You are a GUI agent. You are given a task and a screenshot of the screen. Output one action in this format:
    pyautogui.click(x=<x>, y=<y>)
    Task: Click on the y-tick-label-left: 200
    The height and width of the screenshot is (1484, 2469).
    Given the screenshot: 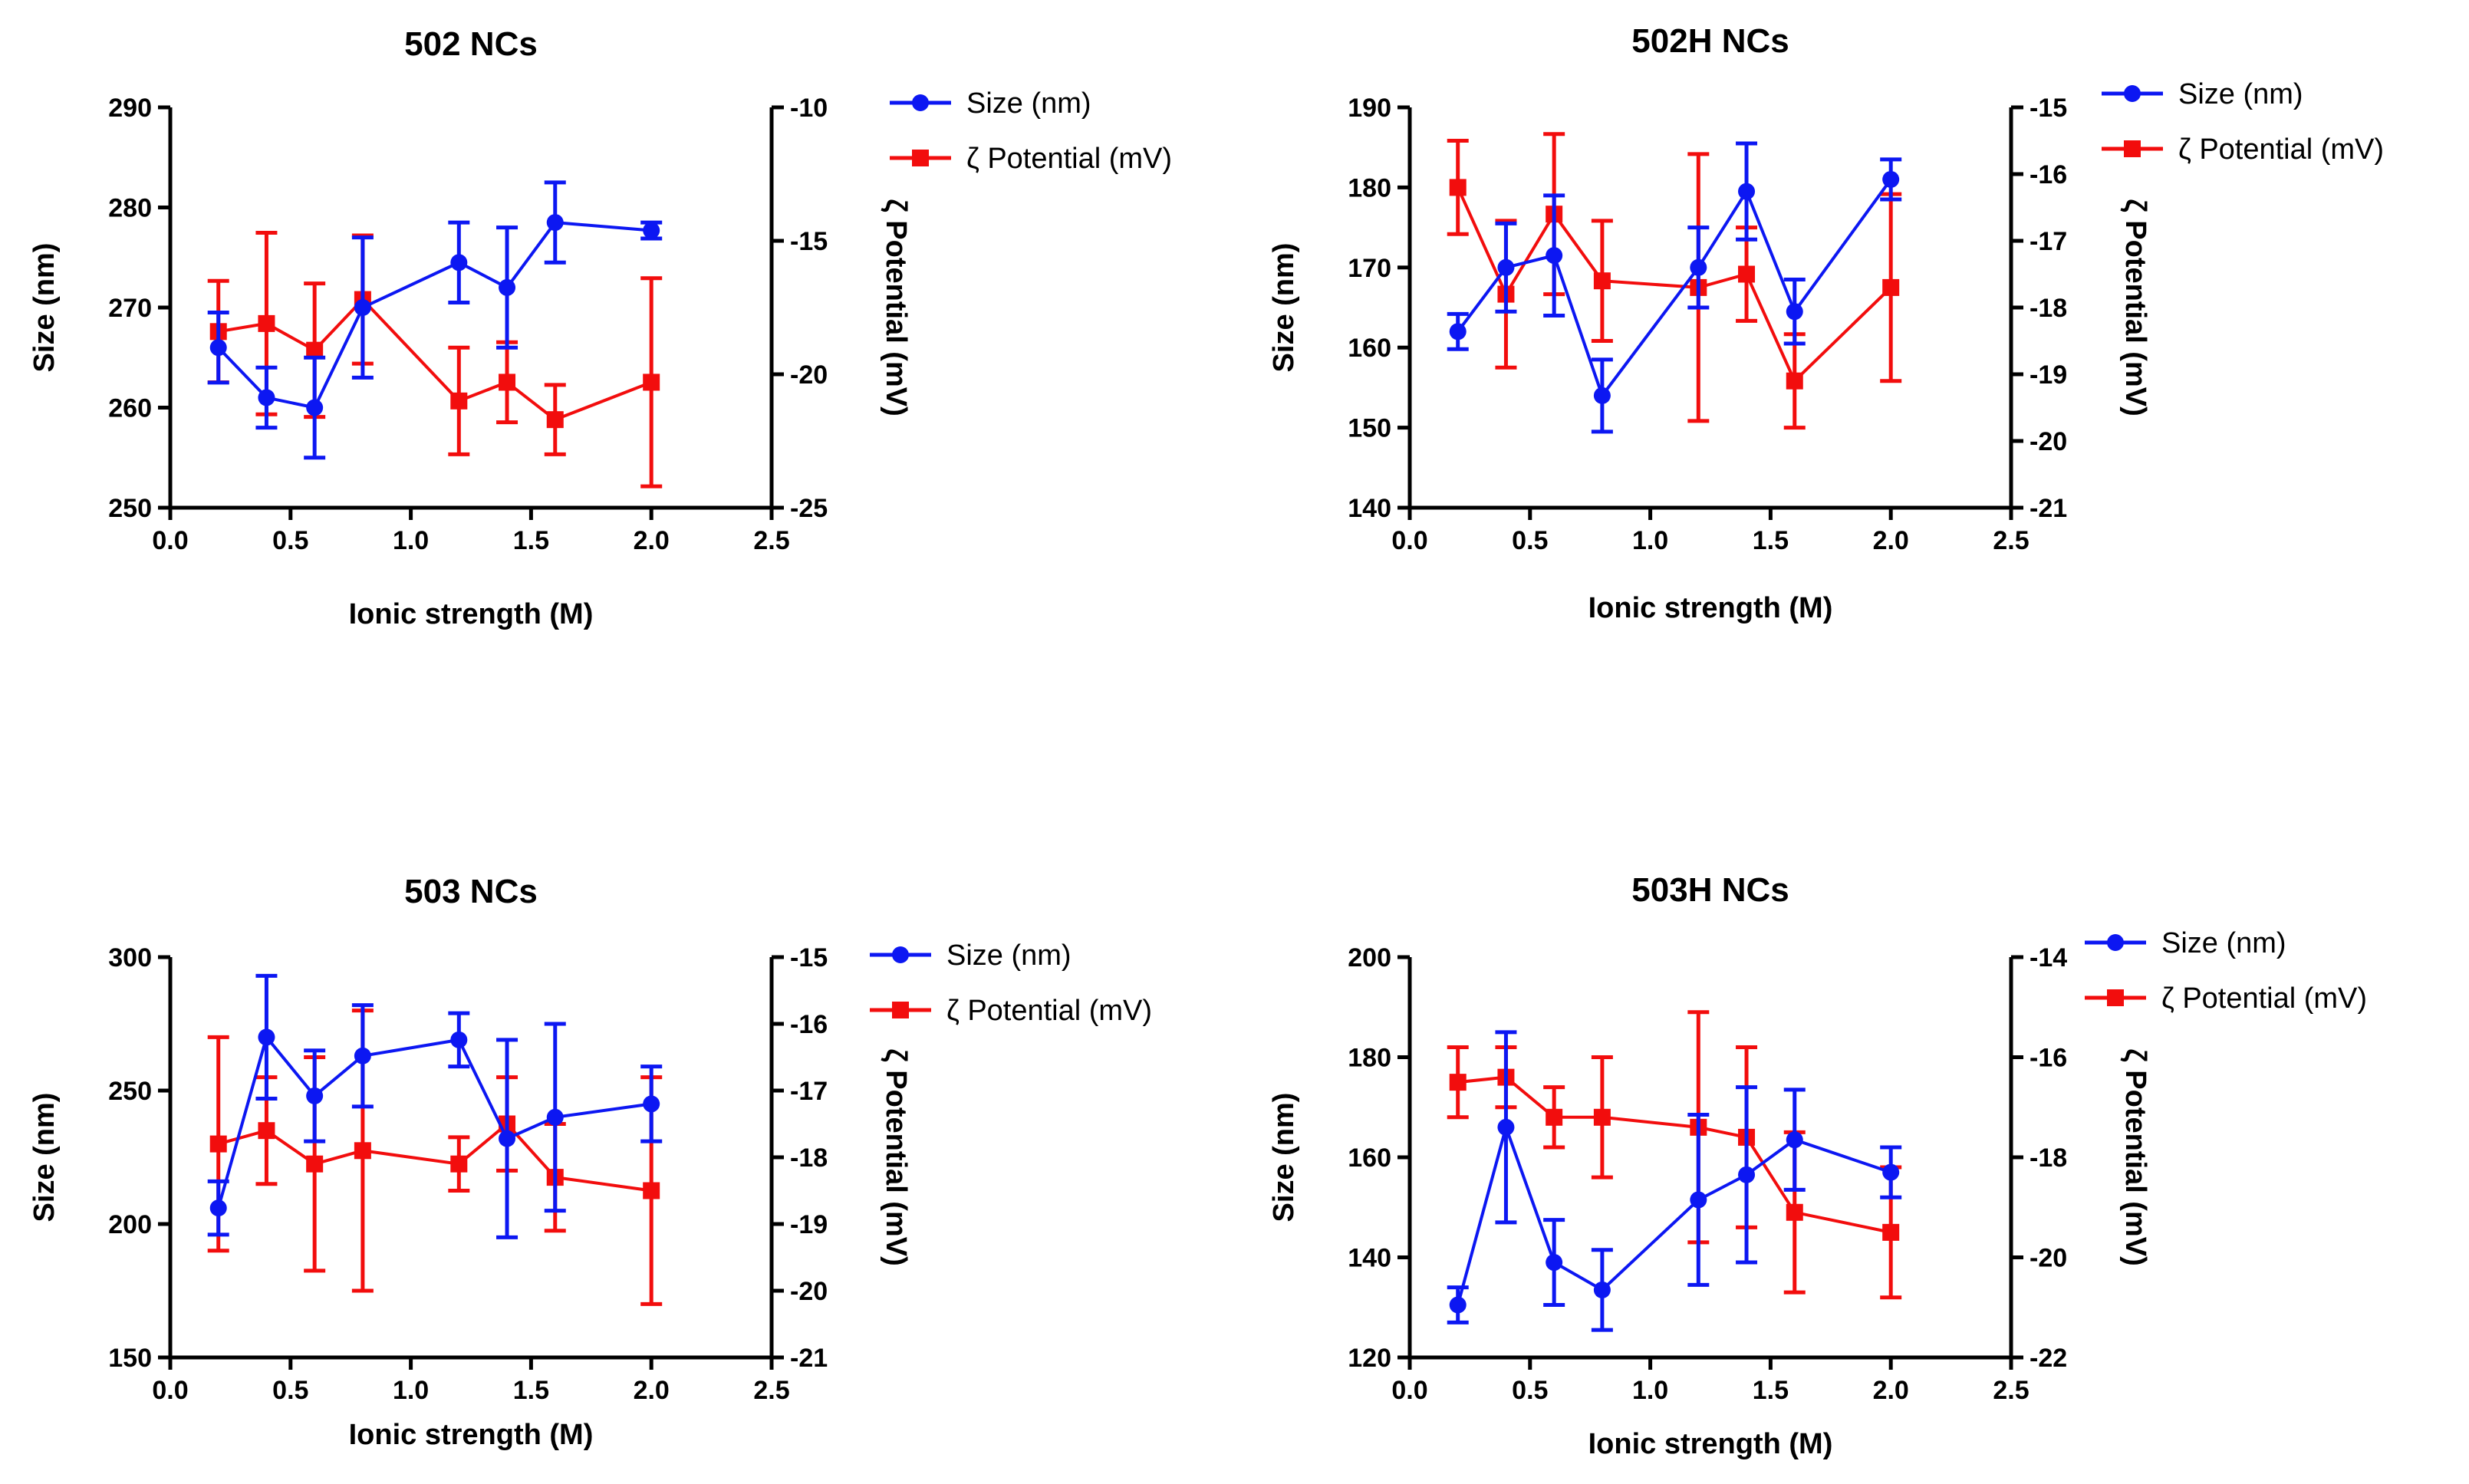 What is the action you would take?
    pyautogui.click(x=130, y=1224)
    